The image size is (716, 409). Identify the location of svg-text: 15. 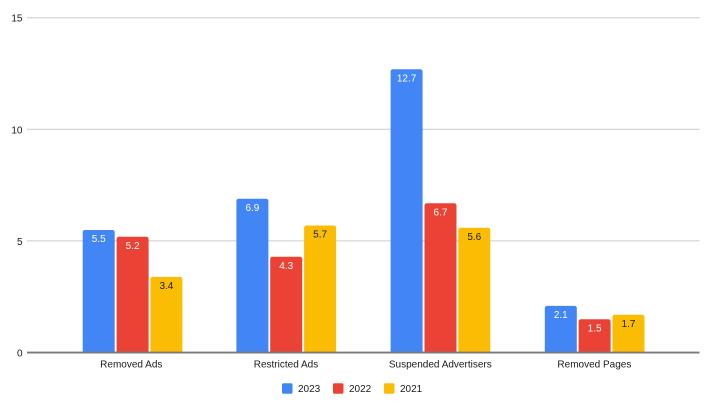
(17, 19).